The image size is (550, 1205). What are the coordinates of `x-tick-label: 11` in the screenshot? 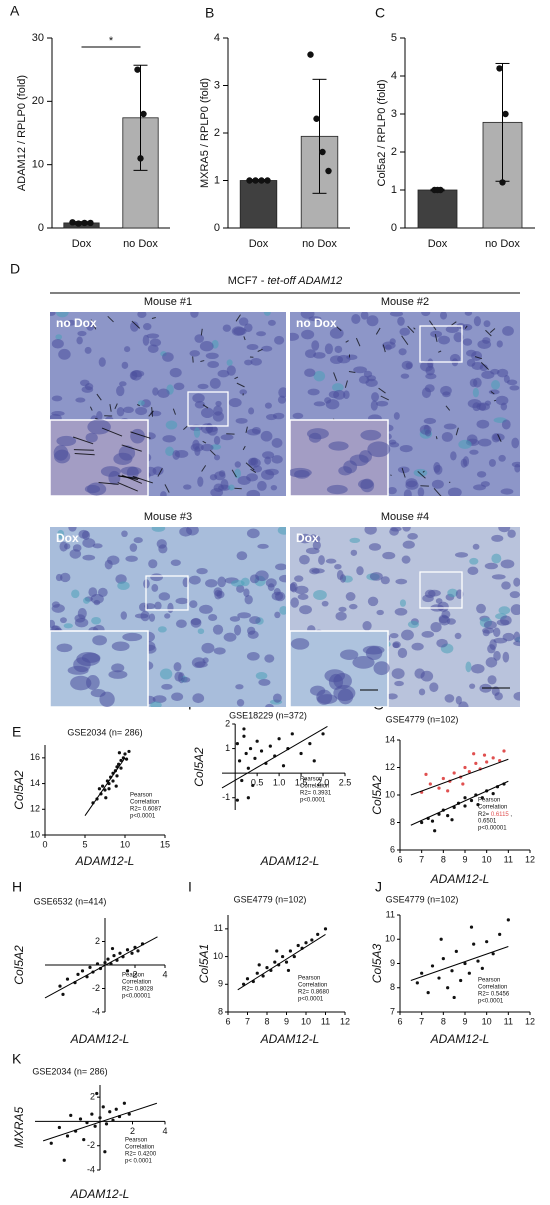 It's located at (508, 859).